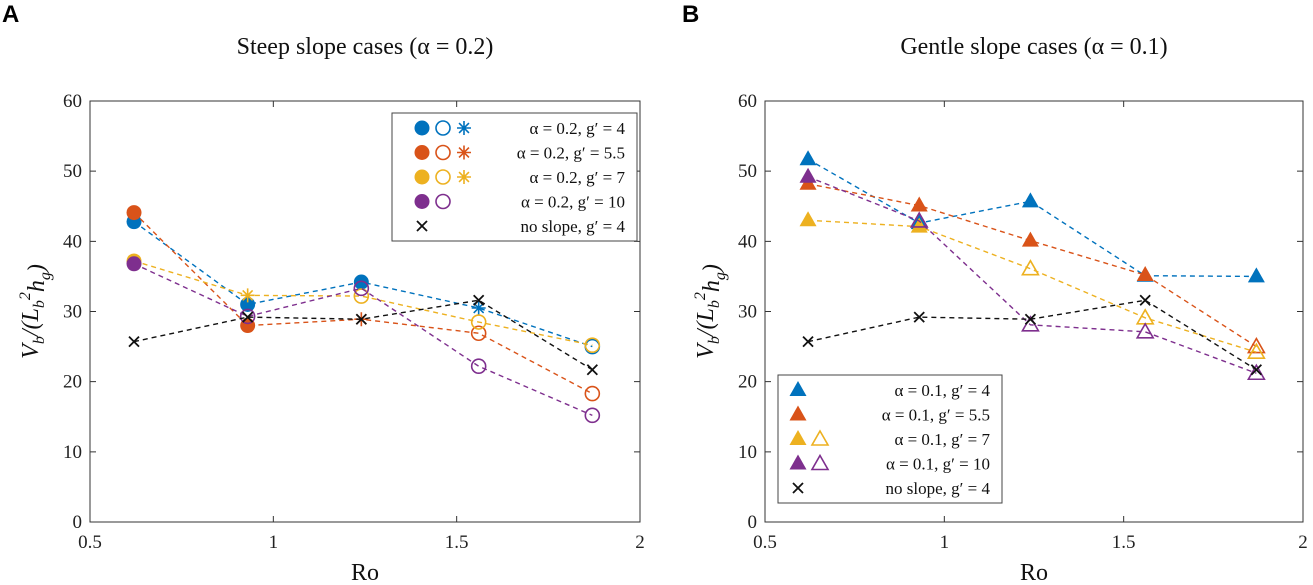  I want to click on y-axis-label-part: ), so click(37, 269).